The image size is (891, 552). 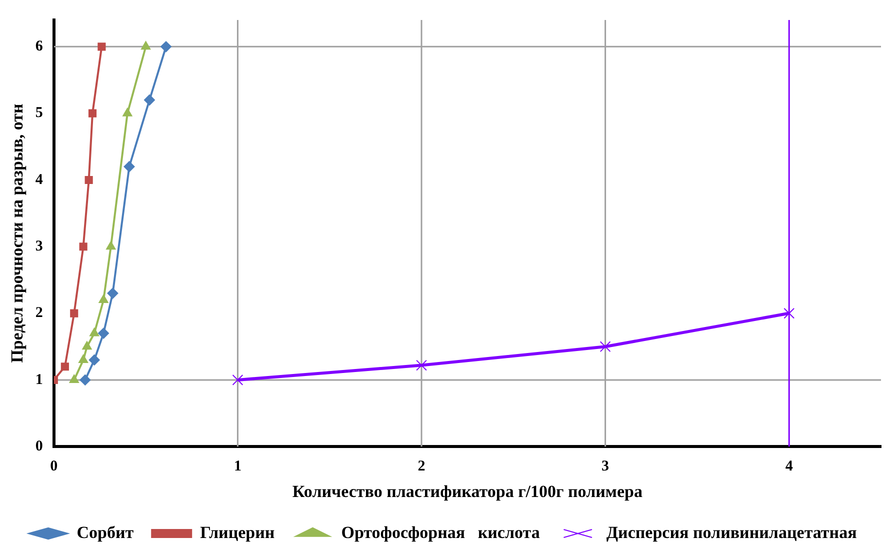 I want to click on y-tick-label: 3, so click(x=39, y=246).